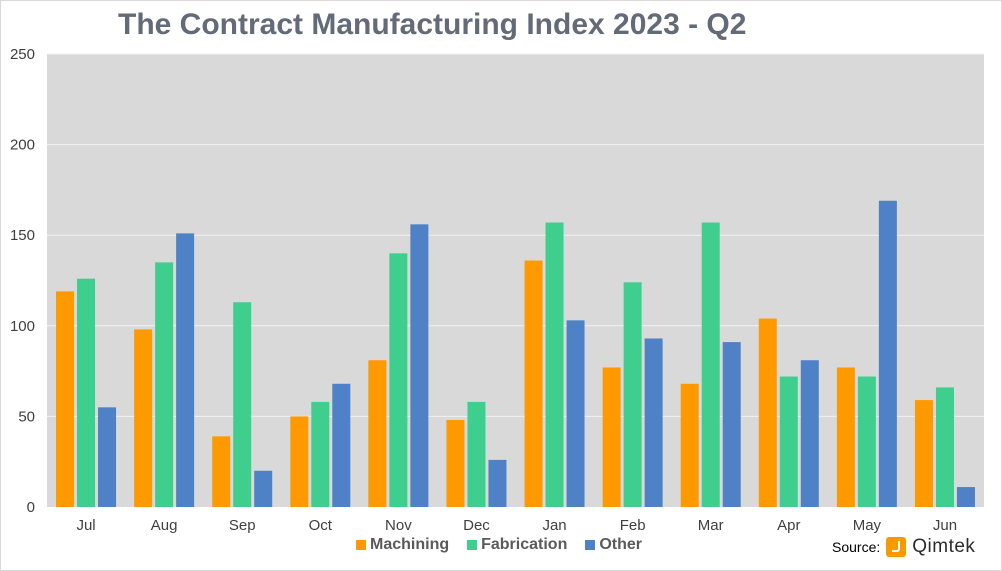  Describe the element at coordinates (866, 441) in the screenshot. I see `bar-fabrication-may` at that location.